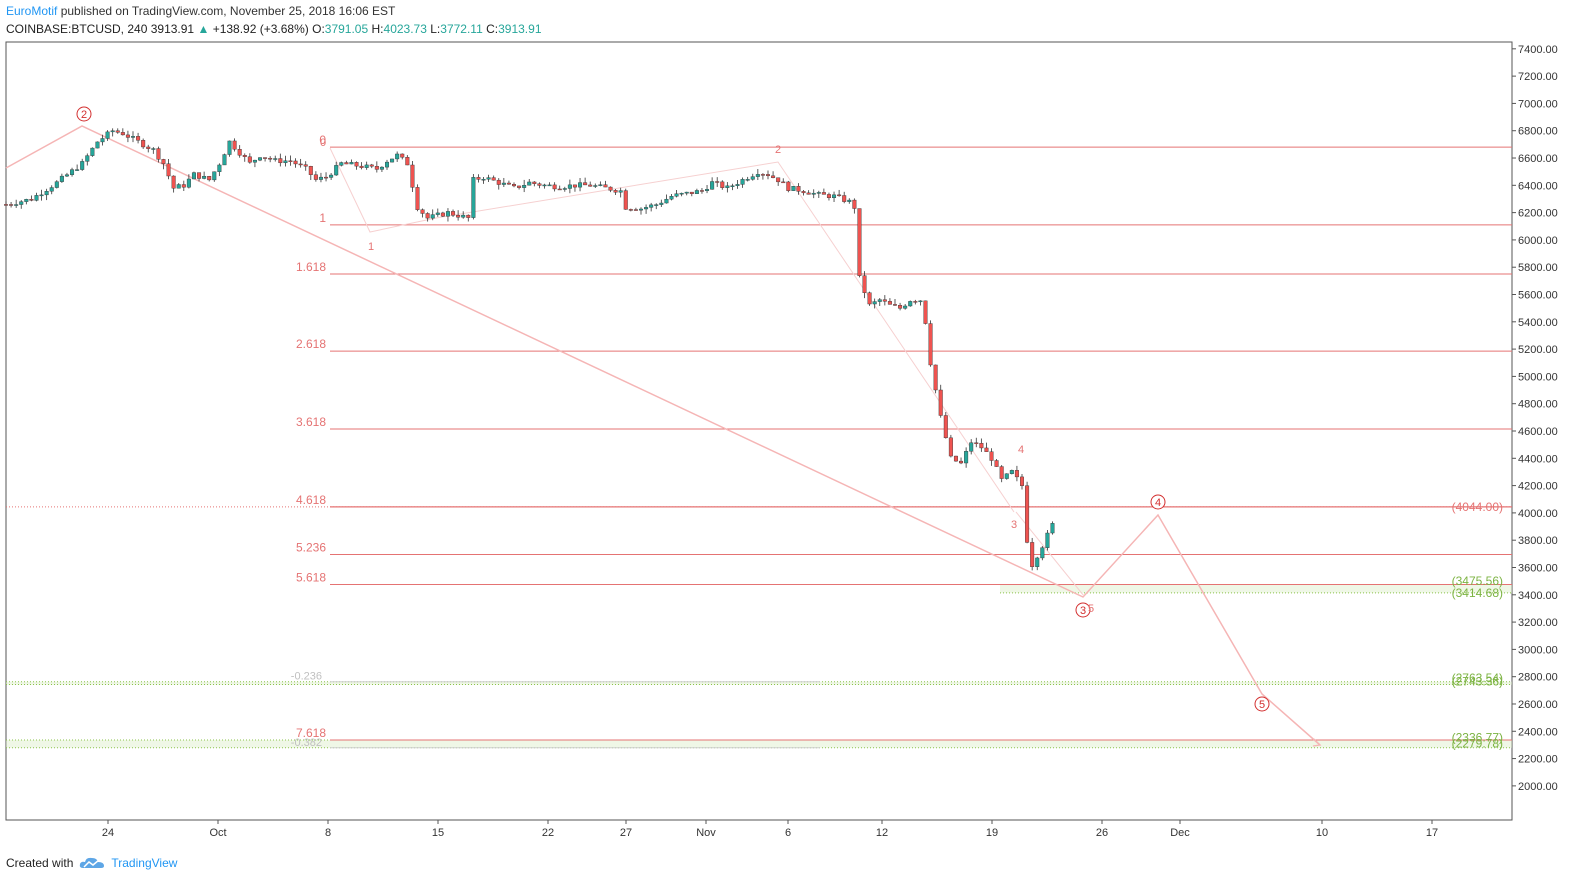 The width and height of the screenshot is (1588, 892). What do you see at coordinates (1538, 568) in the screenshot?
I see `y-tick-label: 3600.00` at bounding box center [1538, 568].